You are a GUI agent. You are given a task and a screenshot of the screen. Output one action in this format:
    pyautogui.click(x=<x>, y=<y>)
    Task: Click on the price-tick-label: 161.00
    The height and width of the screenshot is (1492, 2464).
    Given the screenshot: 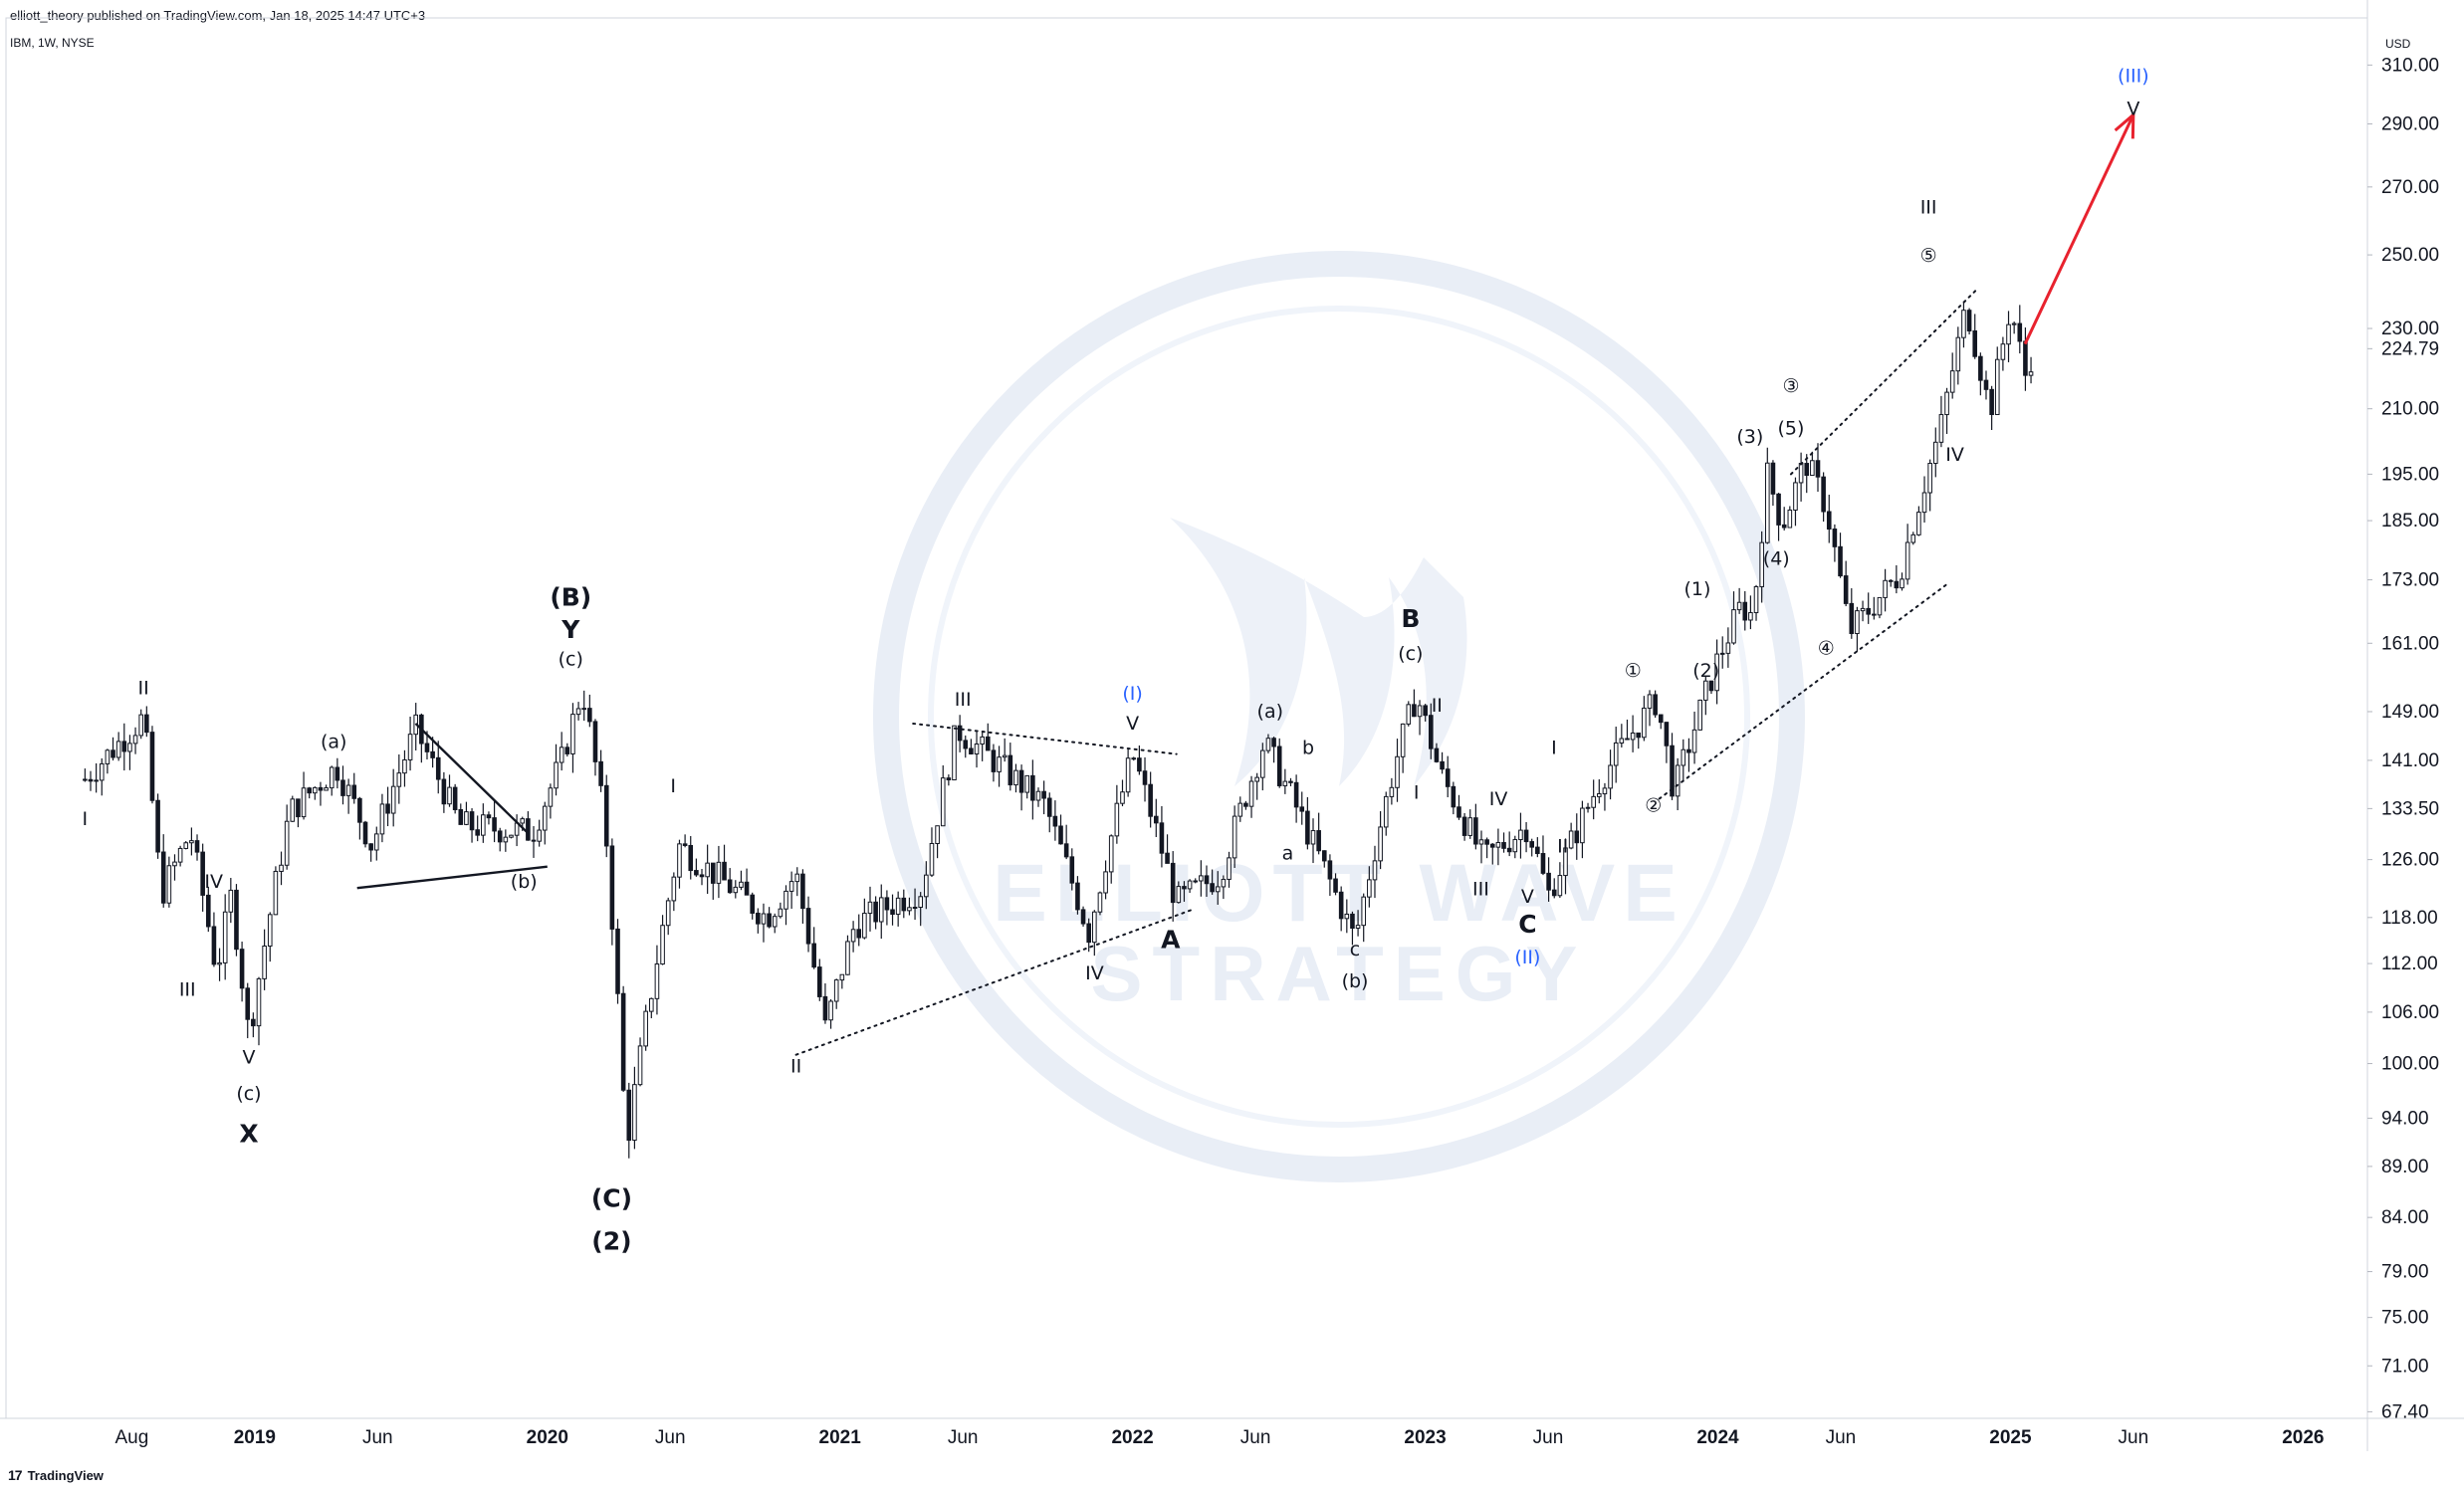 What is the action you would take?
    pyautogui.click(x=2410, y=643)
    